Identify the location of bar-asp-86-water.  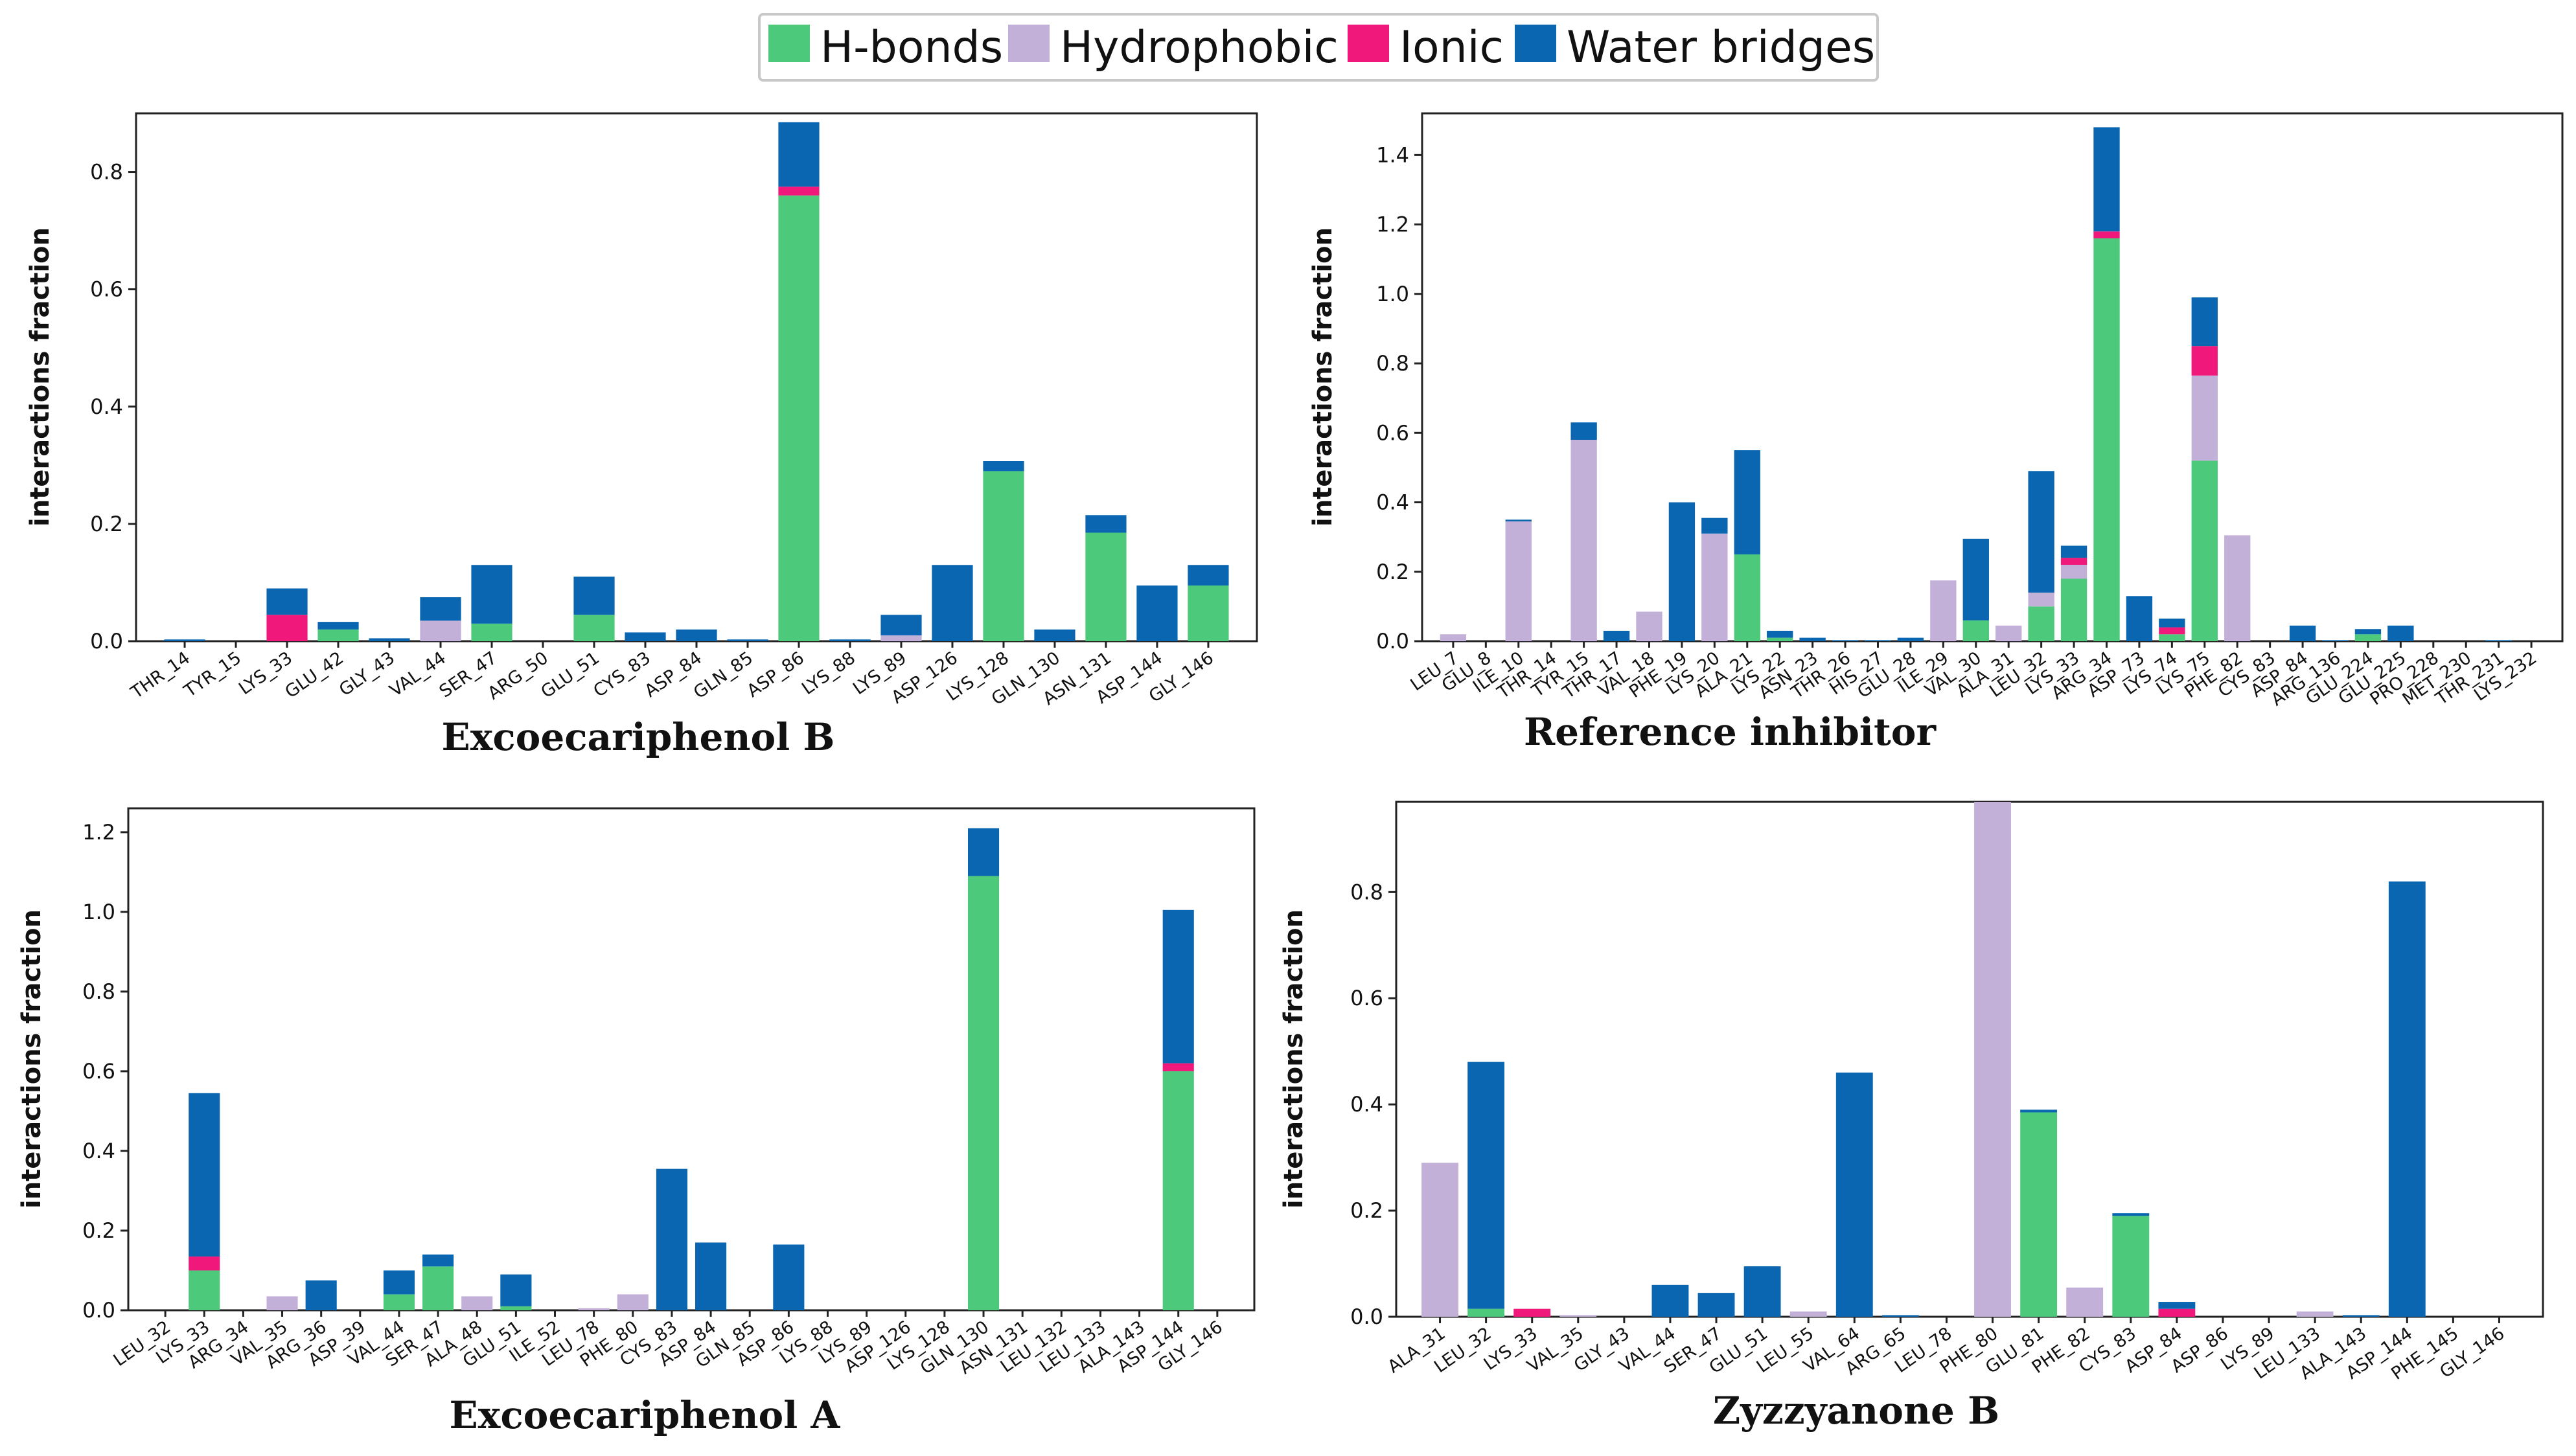
(789, 1277).